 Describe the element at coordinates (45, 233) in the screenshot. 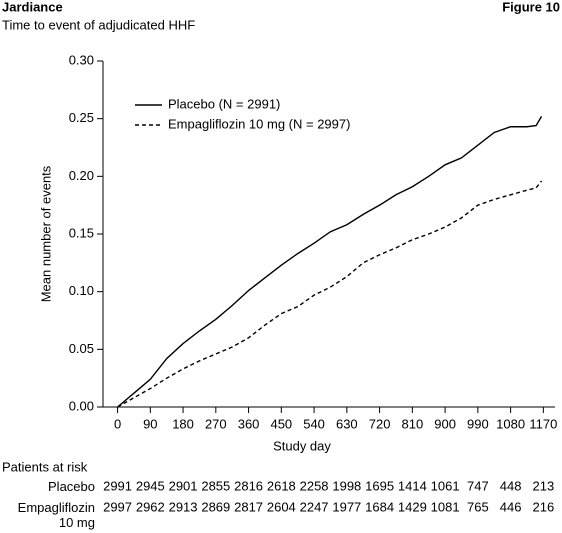

I see `y-axis-label: Mean number of events` at that location.